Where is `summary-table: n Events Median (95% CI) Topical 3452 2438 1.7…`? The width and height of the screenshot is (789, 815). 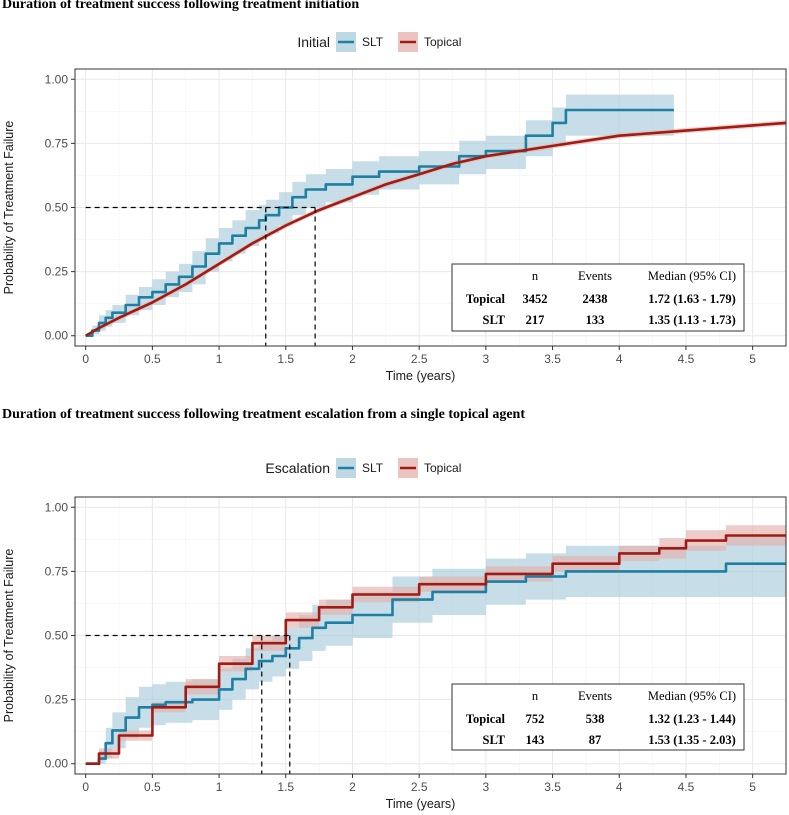 summary-table: n Events Median (95% CI) Topical 3452 2438 1.7… is located at coordinates (598, 297).